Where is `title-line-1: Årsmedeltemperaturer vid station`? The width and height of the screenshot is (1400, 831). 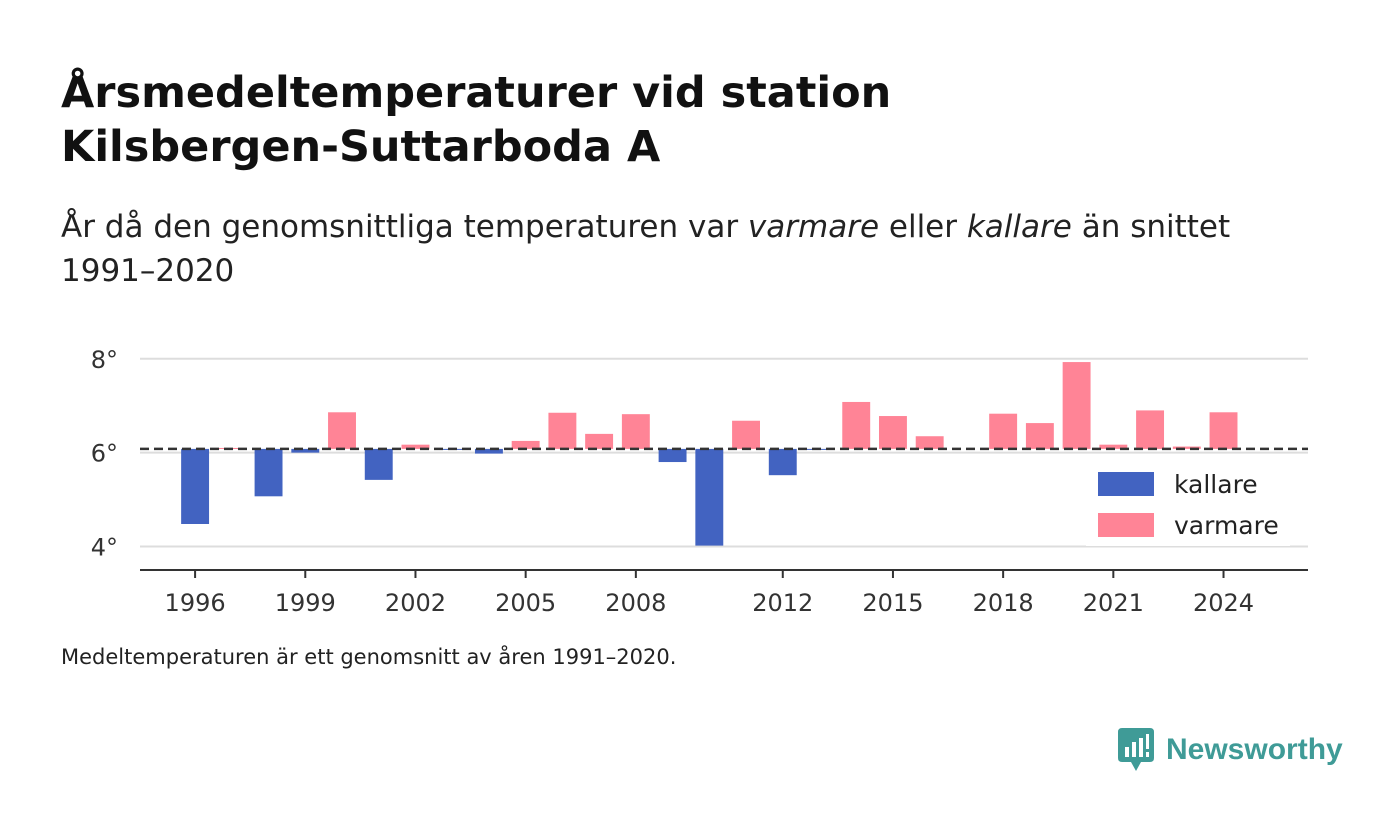
title-line-1: Årsmedeltemperaturer vid station is located at coordinates (476, 93).